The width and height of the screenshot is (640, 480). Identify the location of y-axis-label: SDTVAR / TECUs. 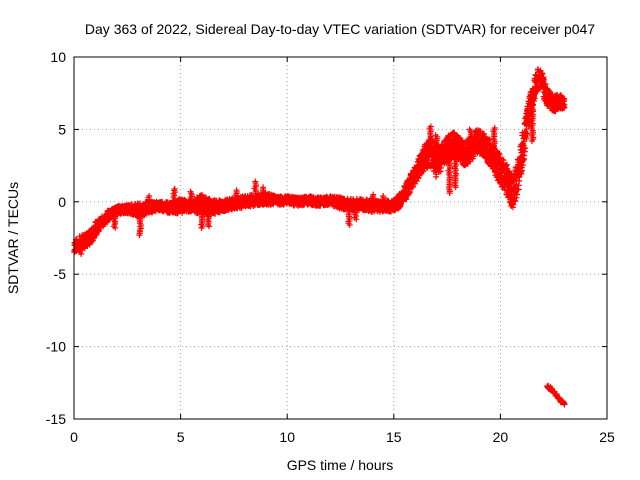
(13, 238).